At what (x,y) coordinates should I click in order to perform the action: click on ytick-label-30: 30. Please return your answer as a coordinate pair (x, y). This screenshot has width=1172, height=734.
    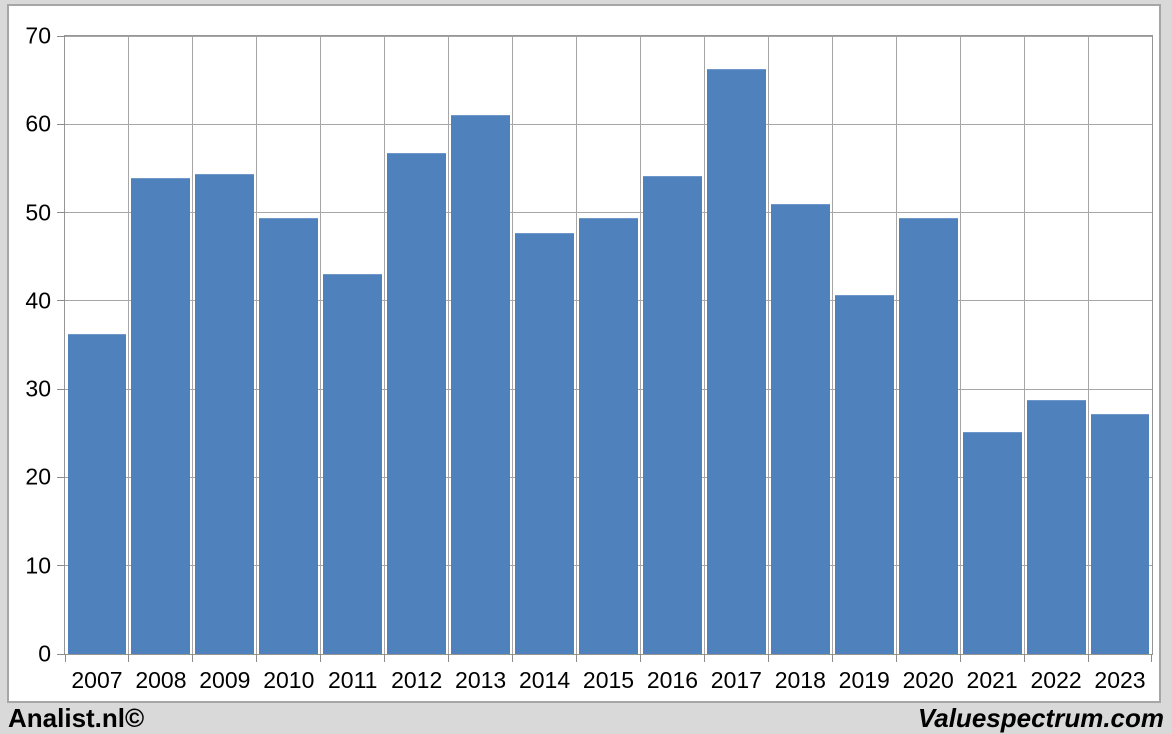
    Looking at the image, I should click on (38, 388).